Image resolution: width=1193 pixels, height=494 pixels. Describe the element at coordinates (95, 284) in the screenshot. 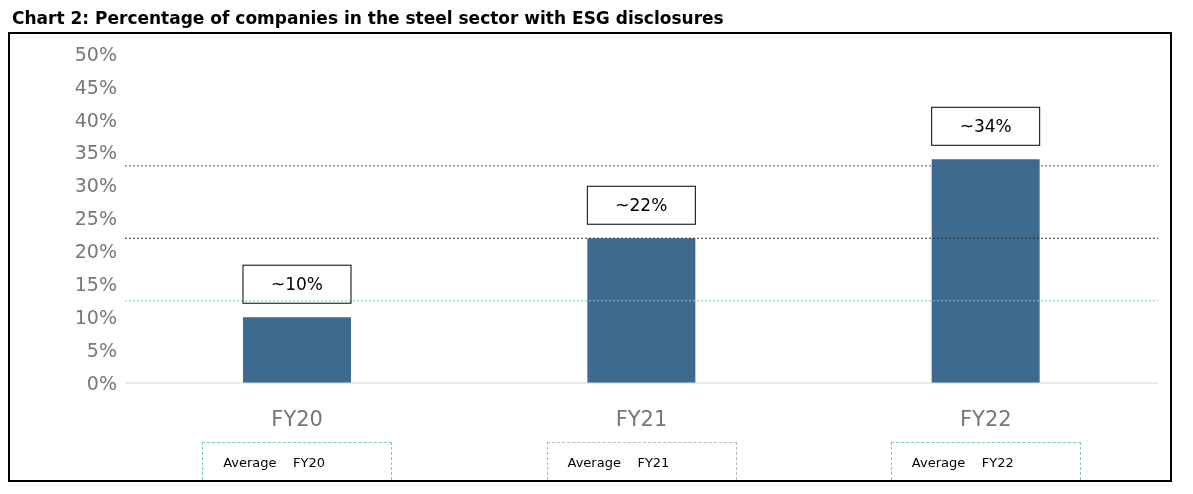

I see `y-tick-label: 15%` at that location.